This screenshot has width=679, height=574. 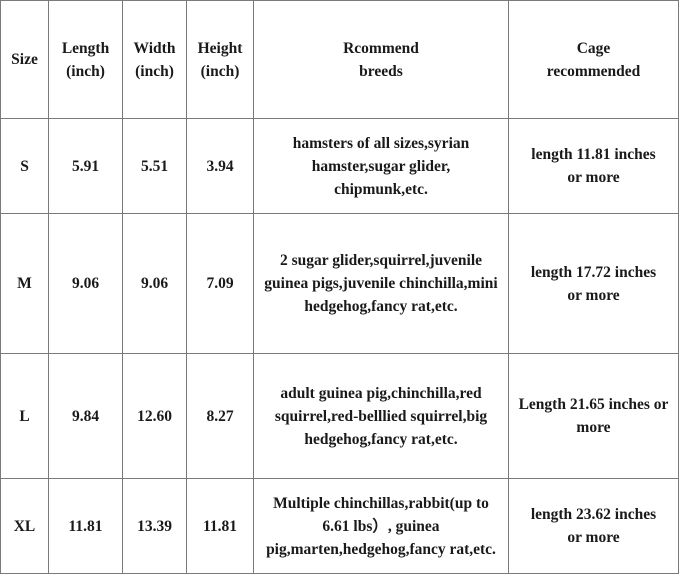 I want to click on size-cell: L, so click(x=24, y=416).